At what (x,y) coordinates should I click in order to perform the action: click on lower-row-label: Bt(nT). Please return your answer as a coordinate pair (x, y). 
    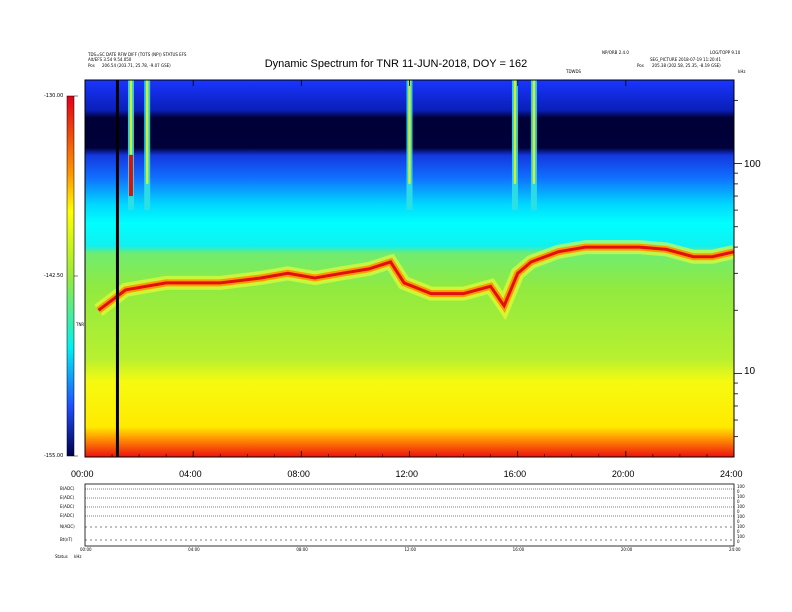
    Looking at the image, I should click on (66, 539).